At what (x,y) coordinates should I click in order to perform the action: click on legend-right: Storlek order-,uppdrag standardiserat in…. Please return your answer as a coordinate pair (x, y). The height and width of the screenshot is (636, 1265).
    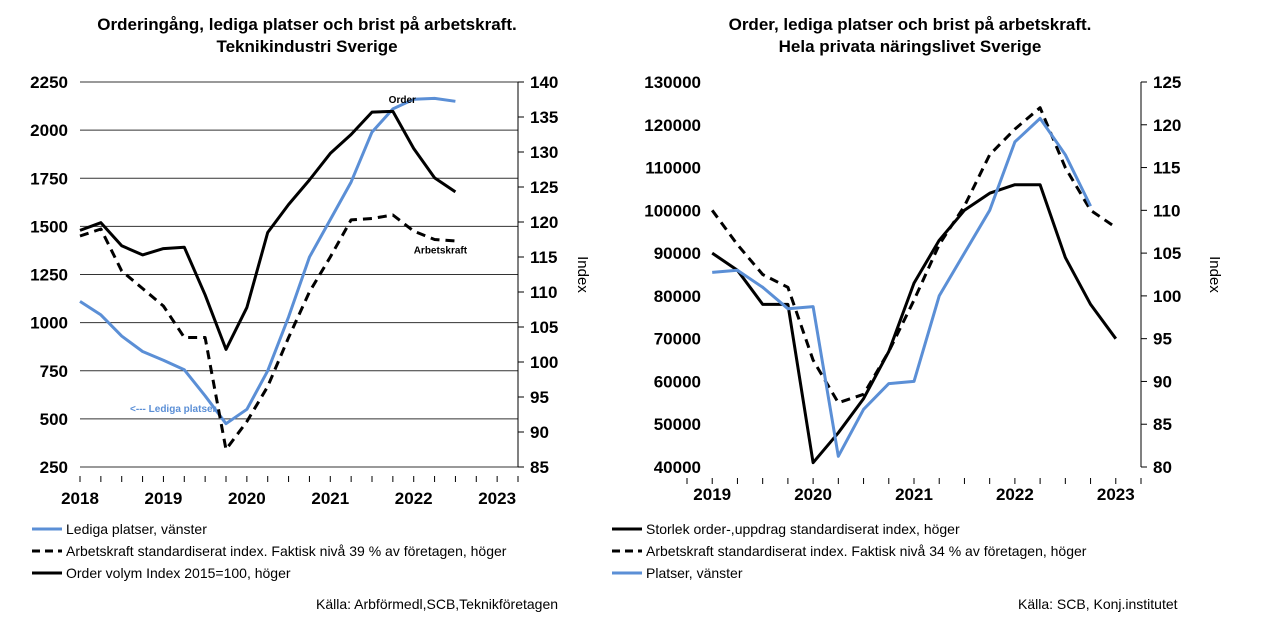
    Looking at the image, I should click on (849, 551).